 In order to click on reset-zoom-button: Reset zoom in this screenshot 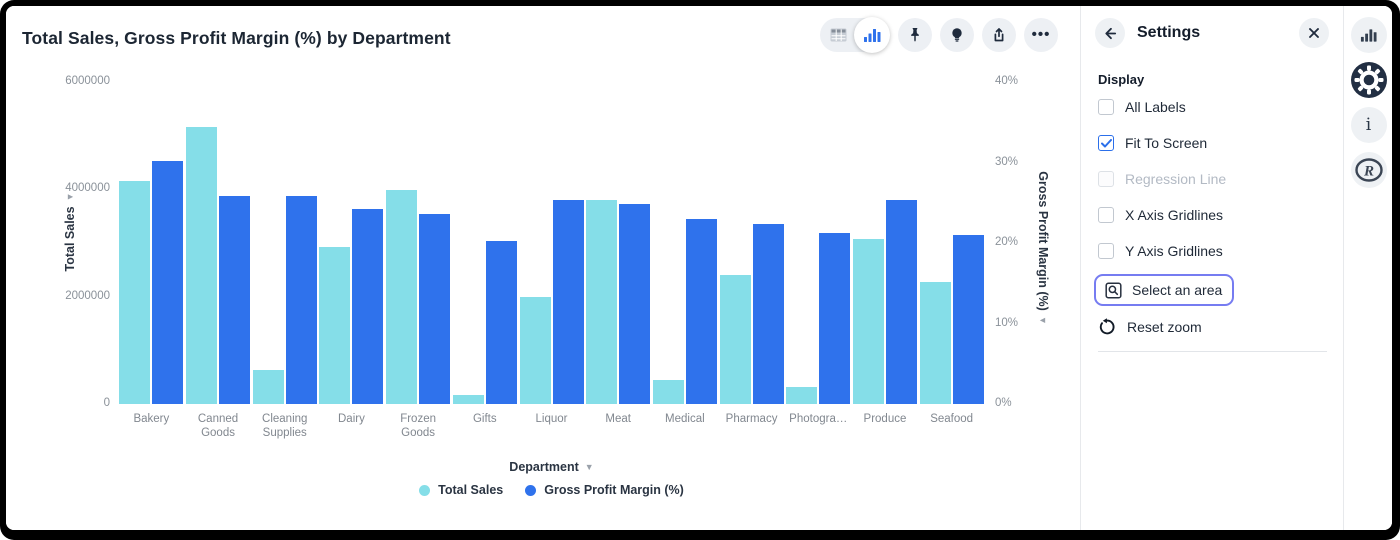, I will do `click(1220, 326)`.